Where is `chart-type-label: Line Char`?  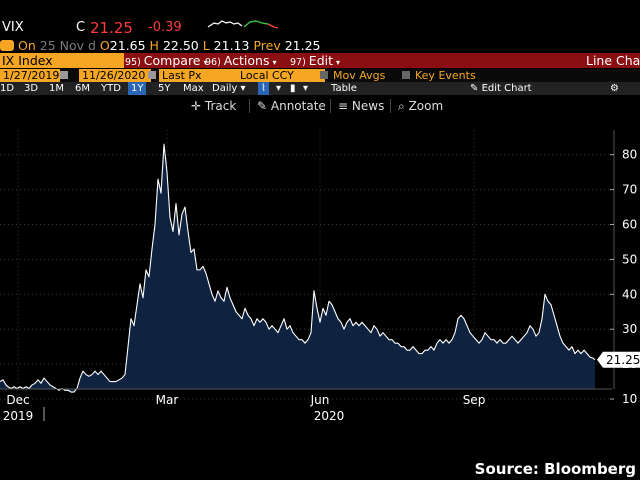
chart-type-label: Line Char is located at coordinates (613, 60).